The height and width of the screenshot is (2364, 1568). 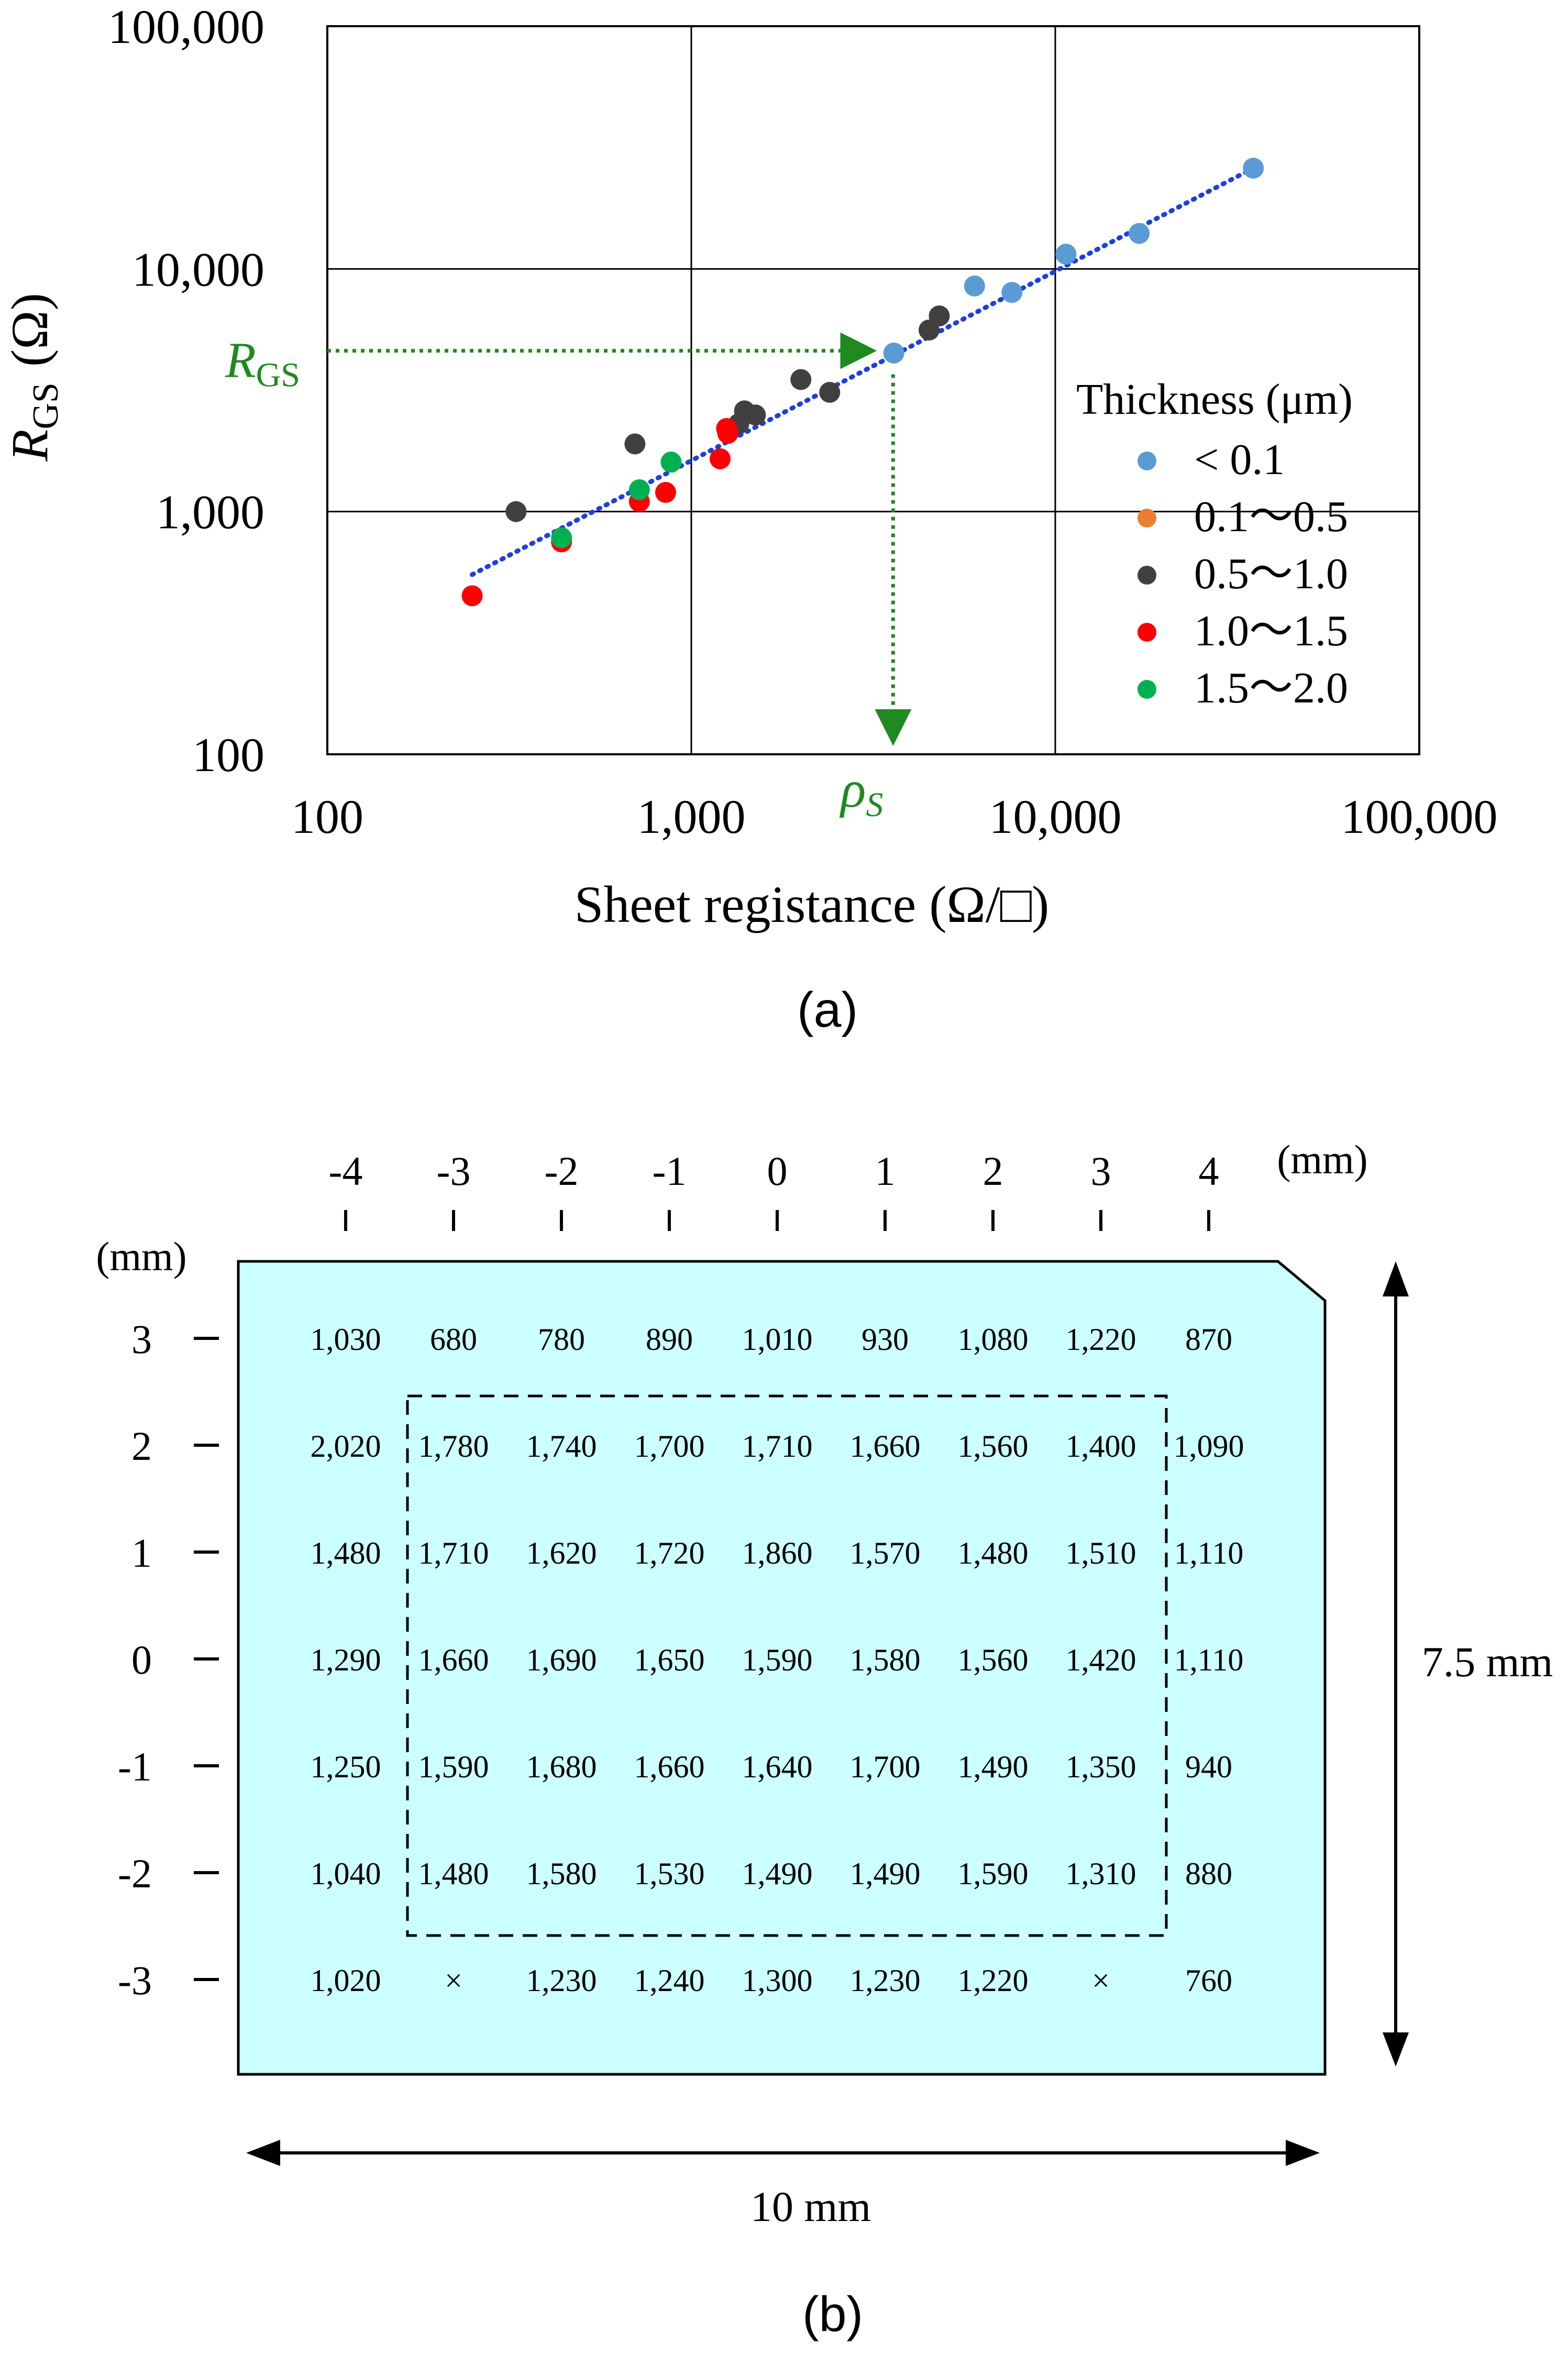 I want to click on width-label: 10 mm, so click(x=810, y=2207).